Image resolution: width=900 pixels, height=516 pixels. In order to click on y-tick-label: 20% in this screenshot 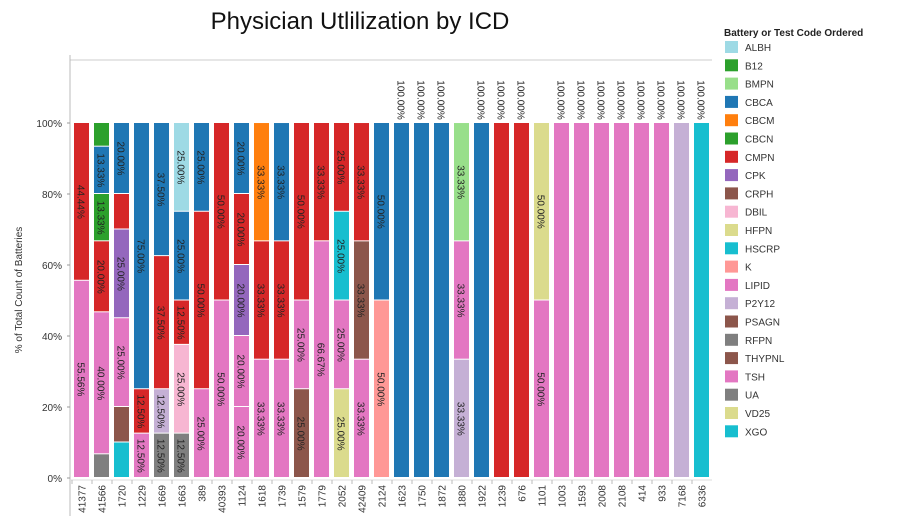, I will do `click(52, 408)`.